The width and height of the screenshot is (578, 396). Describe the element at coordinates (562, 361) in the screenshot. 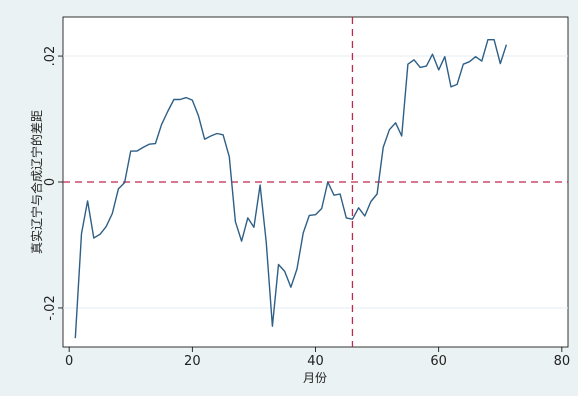

I see `x-tick-label: 80` at that location.